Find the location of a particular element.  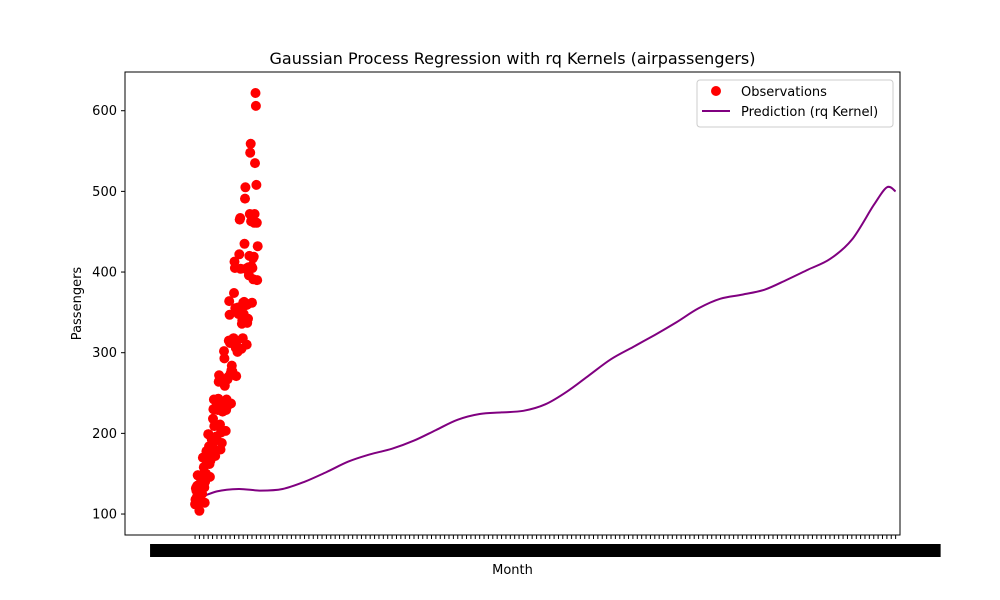

y-tick-label: 300 is located at coordinates (104, 353).